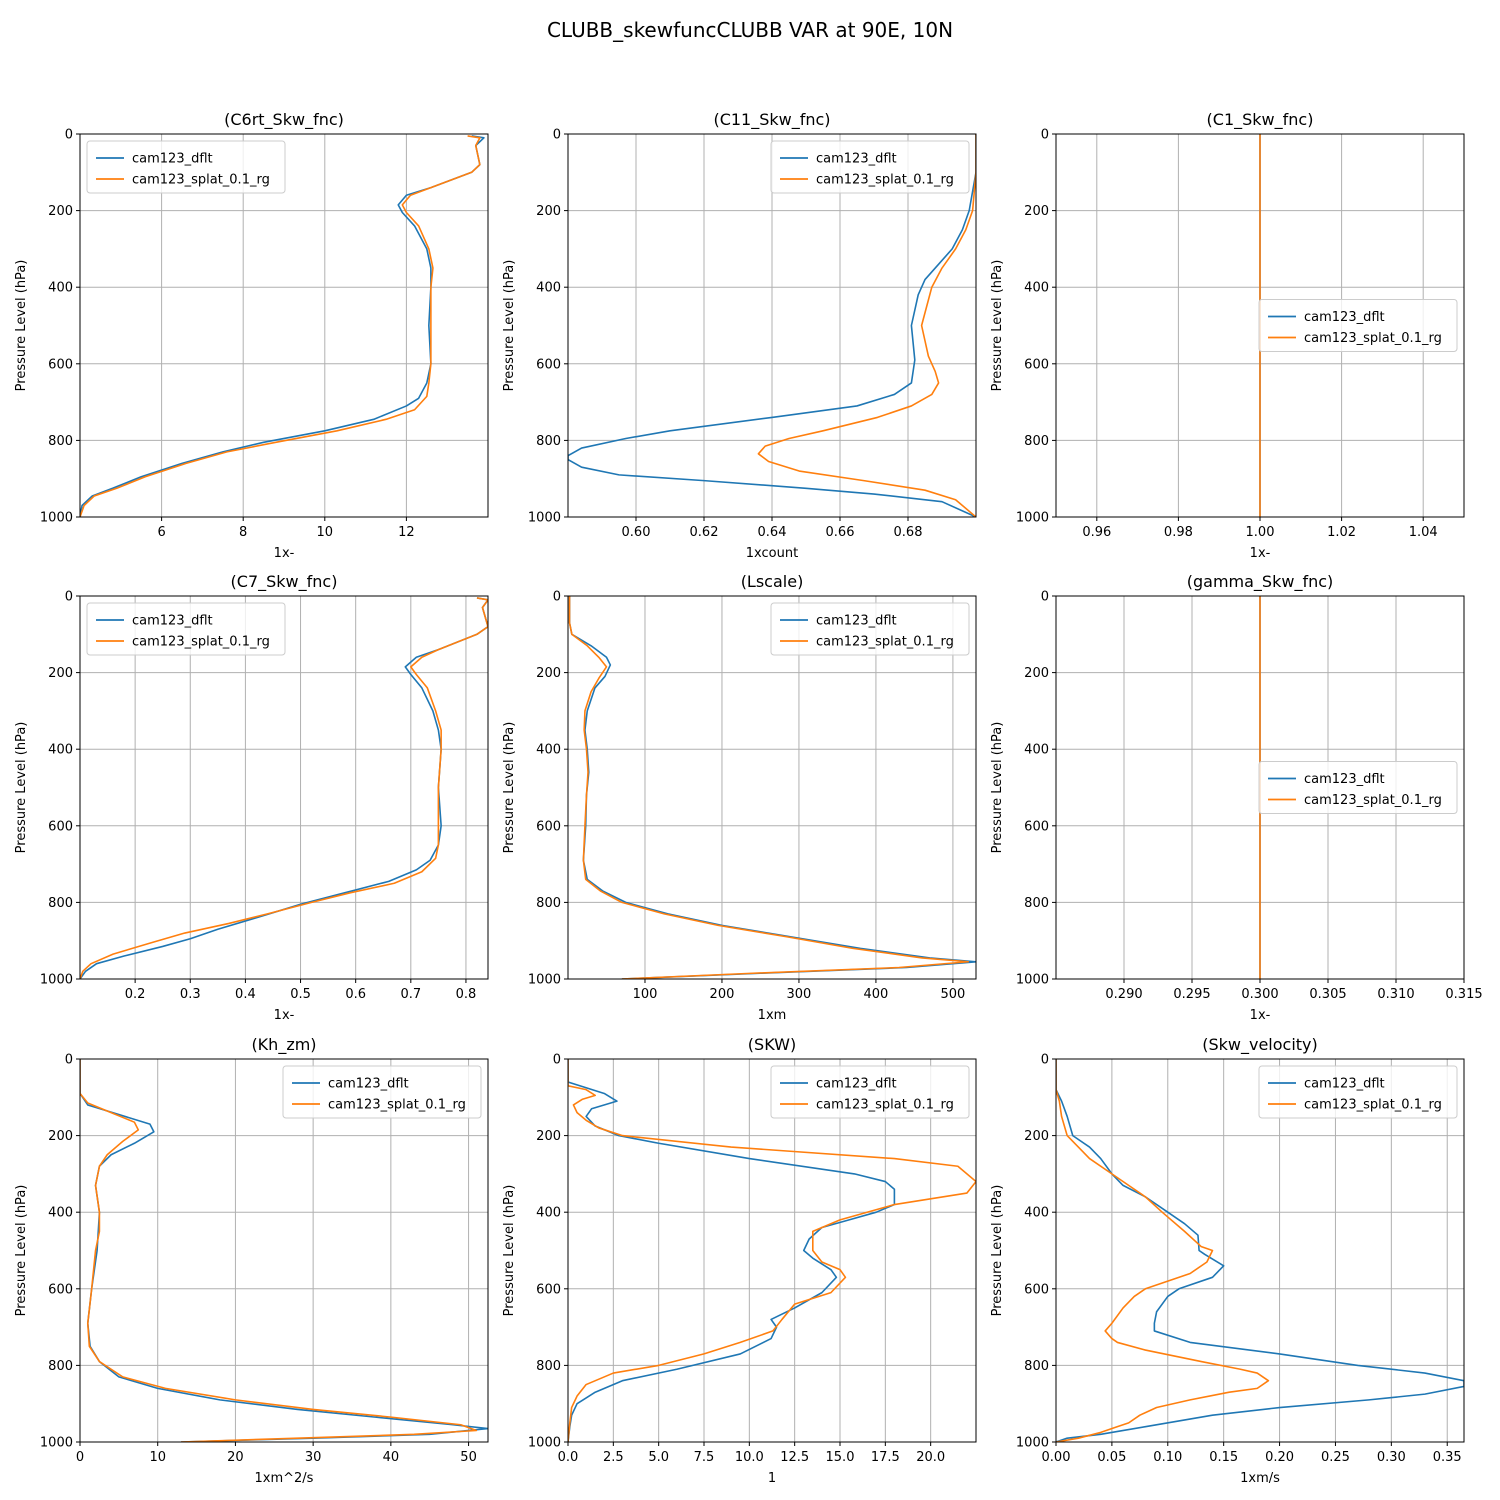 The width and height of the screenshot is (1500, 1500). Describe the element at coordinates (1335, 1457) in the screenshot. I see `x-tick-label: 0.25` at that location.